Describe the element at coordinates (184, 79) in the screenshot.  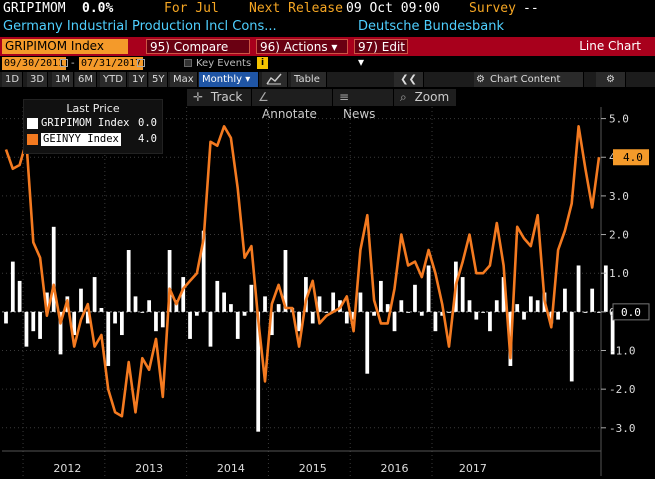
I see `period-max: Max` at that location.